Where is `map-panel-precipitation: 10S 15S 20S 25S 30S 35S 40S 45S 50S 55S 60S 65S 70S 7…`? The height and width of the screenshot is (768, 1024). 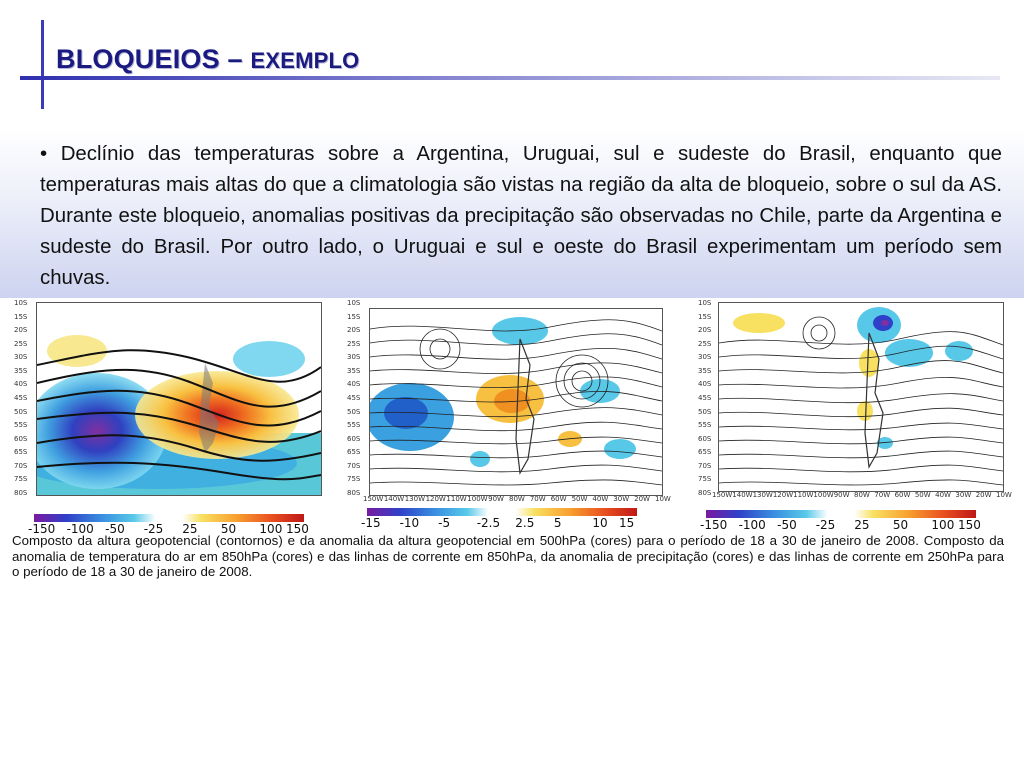 map-panel-precipitation: 10S 15S 20S 25S 30S 35S 40S 45S 50S 55S 60S 65S 70S 7… is located at coordinates (854, 417).